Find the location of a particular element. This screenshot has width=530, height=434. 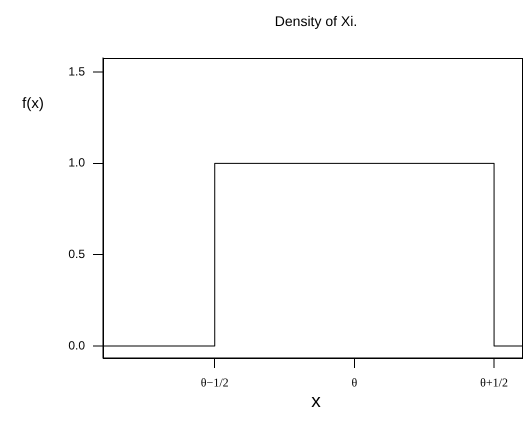

y-tick-label: 0.5 is located at coordinates (77, 253).